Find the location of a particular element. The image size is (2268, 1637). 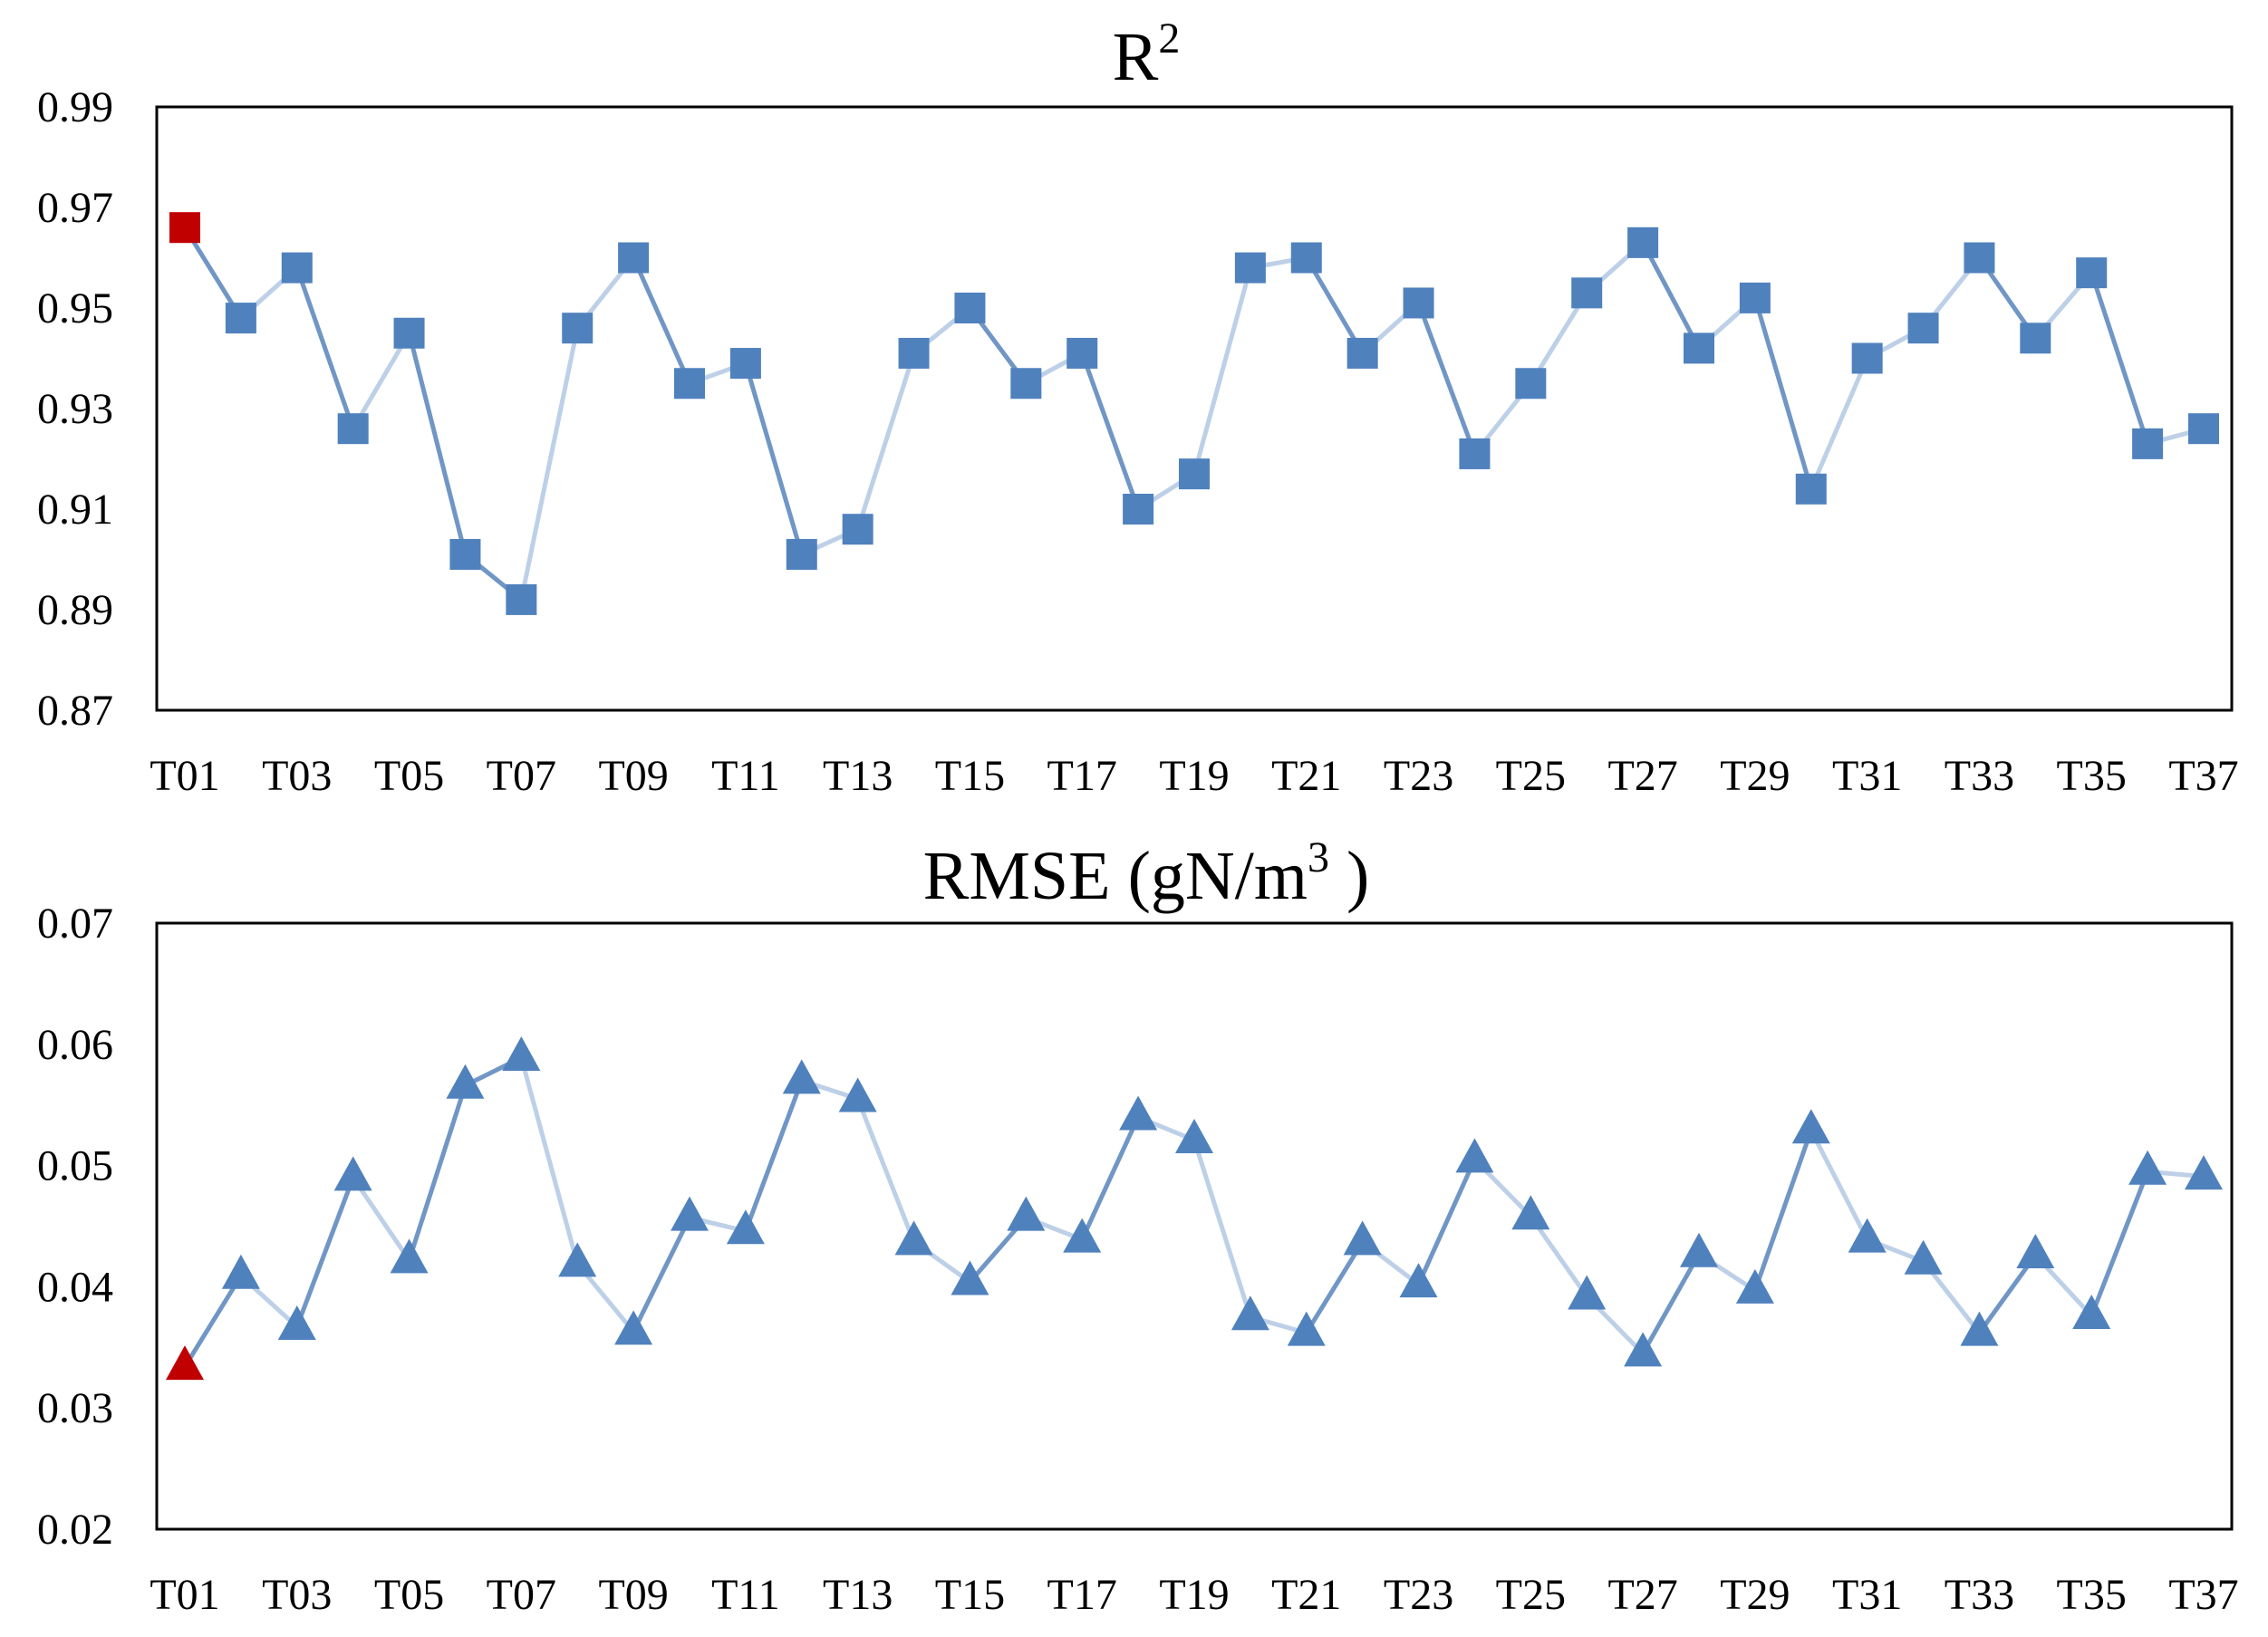

rmse-data-point-T26 is located at coordinates (1587, 1292).